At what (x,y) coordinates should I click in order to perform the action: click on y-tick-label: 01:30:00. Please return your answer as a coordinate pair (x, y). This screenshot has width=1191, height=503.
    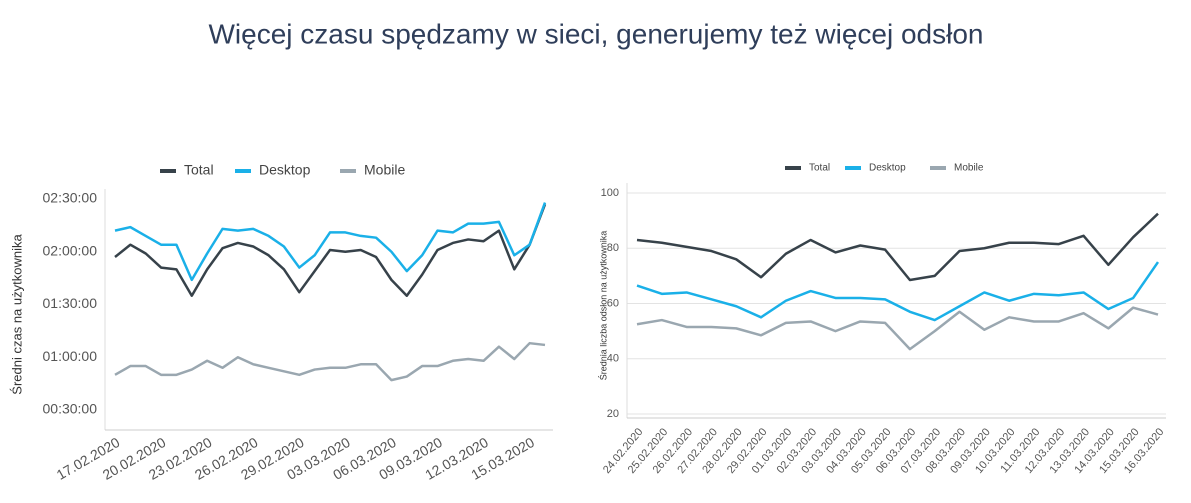
    Looking at the image, I should click on (70, 303).